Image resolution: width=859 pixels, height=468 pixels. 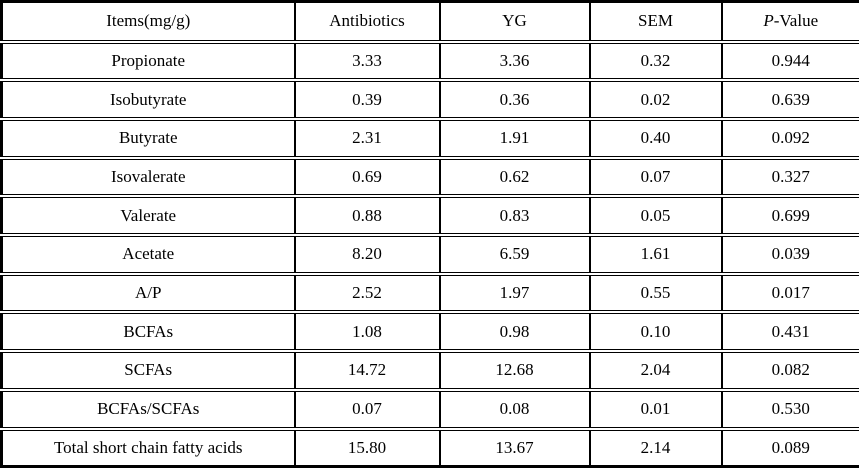 I want to click on cell-yg: 0.98, so click(x=514, y=331).